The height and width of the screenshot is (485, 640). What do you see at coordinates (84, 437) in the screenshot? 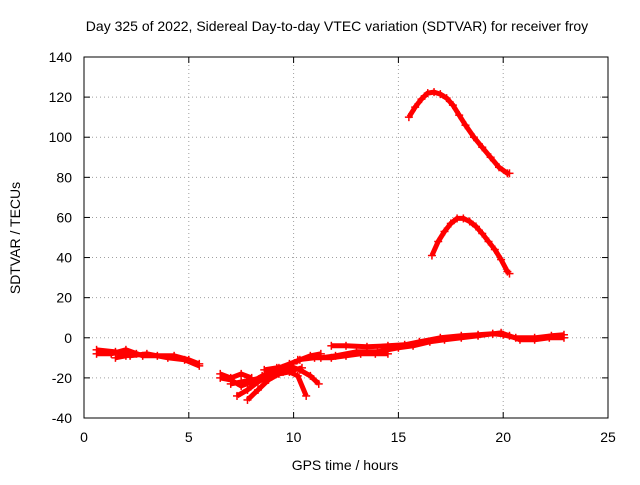
I see `x-tick-label: 0` at bounding box center [84, 437].